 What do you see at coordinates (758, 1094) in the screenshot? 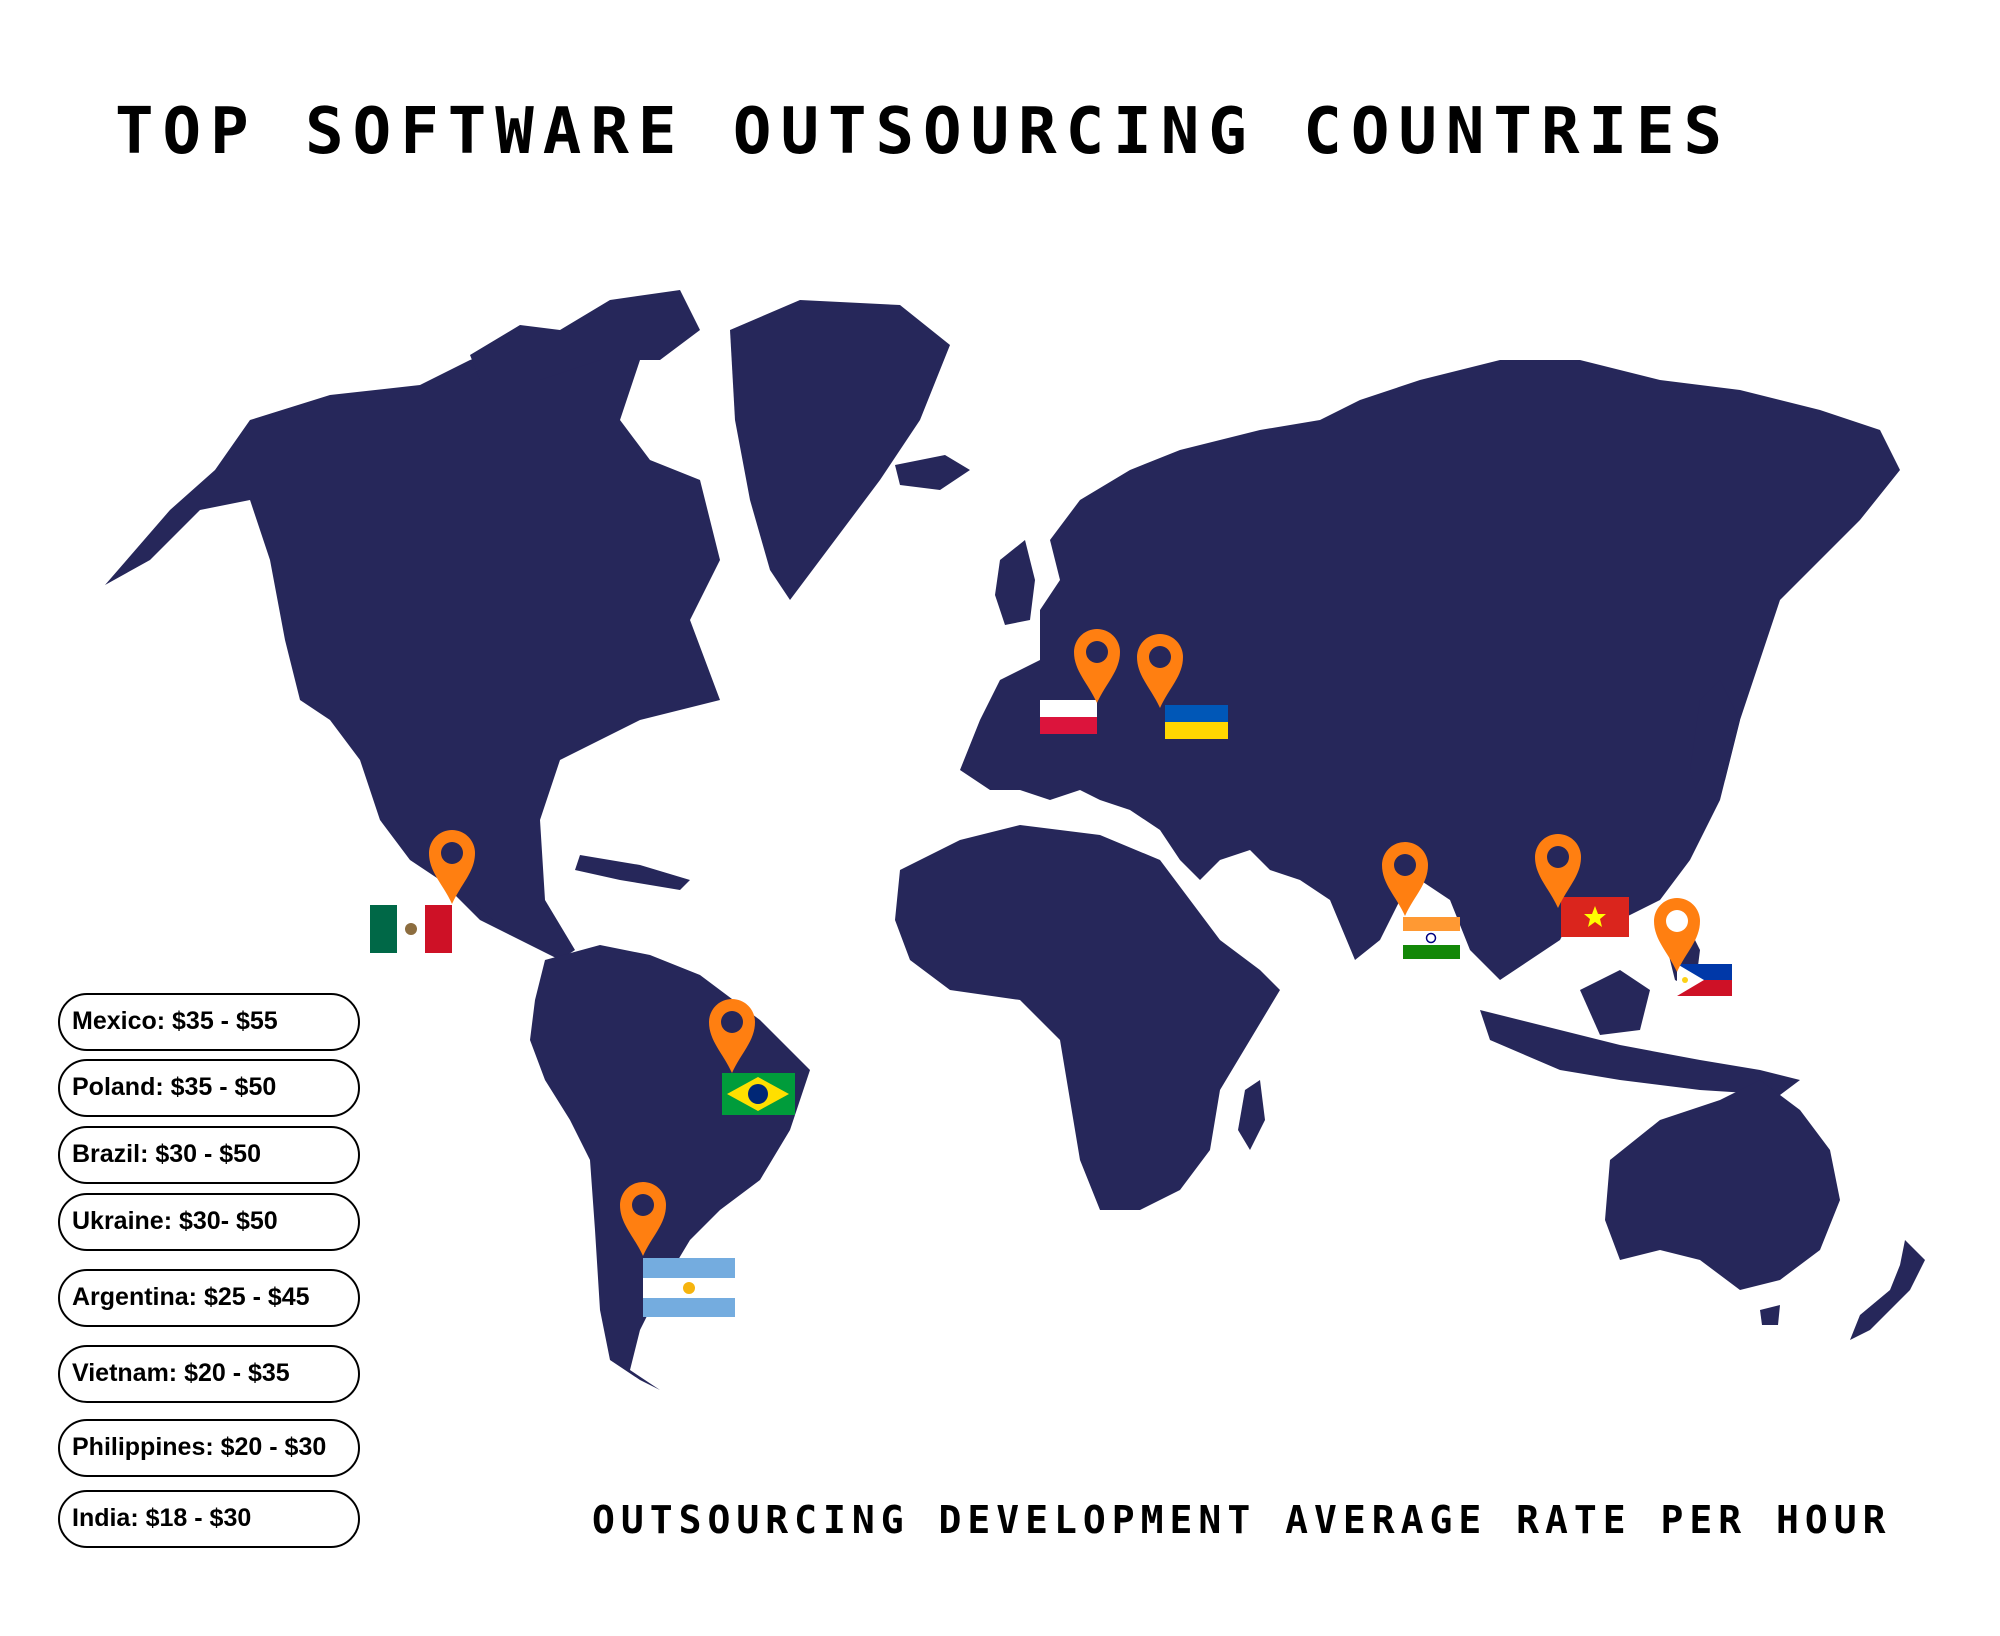
I see `brazil-flag-icon` at bounding box center [758, 1094].